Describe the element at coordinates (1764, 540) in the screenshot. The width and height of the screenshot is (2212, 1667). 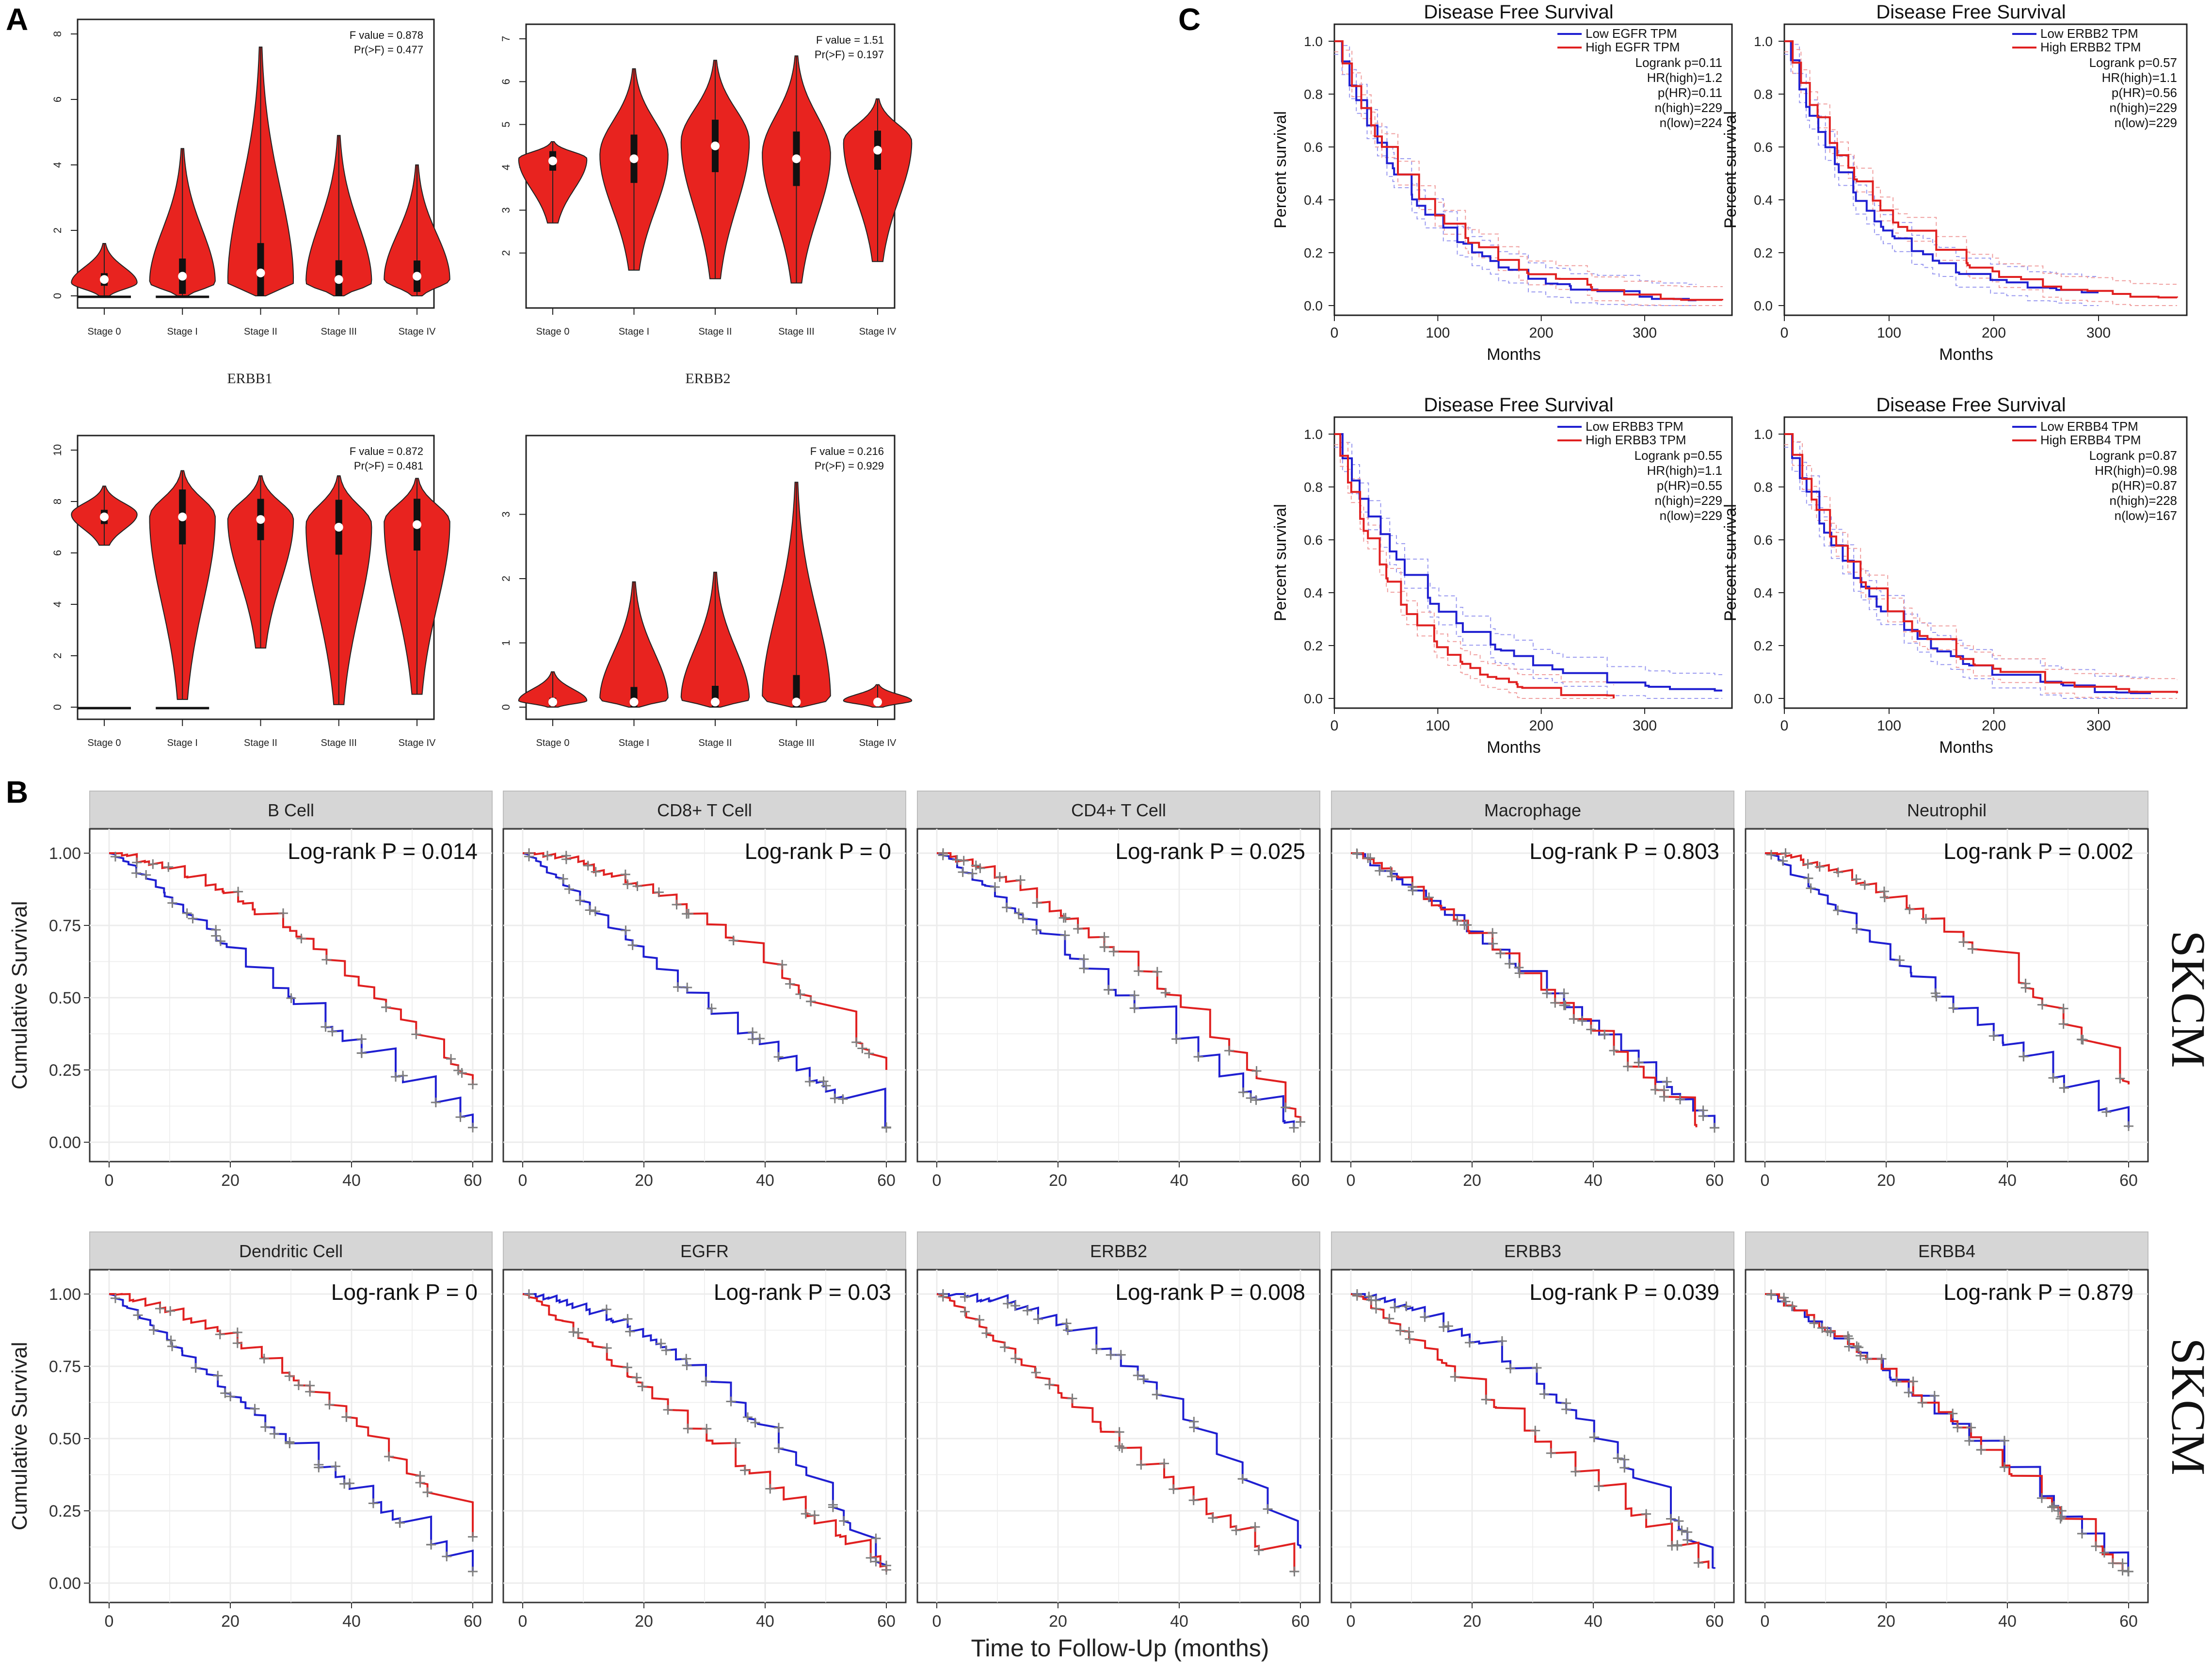
I see `y-tick-label: 0.6` at that location.